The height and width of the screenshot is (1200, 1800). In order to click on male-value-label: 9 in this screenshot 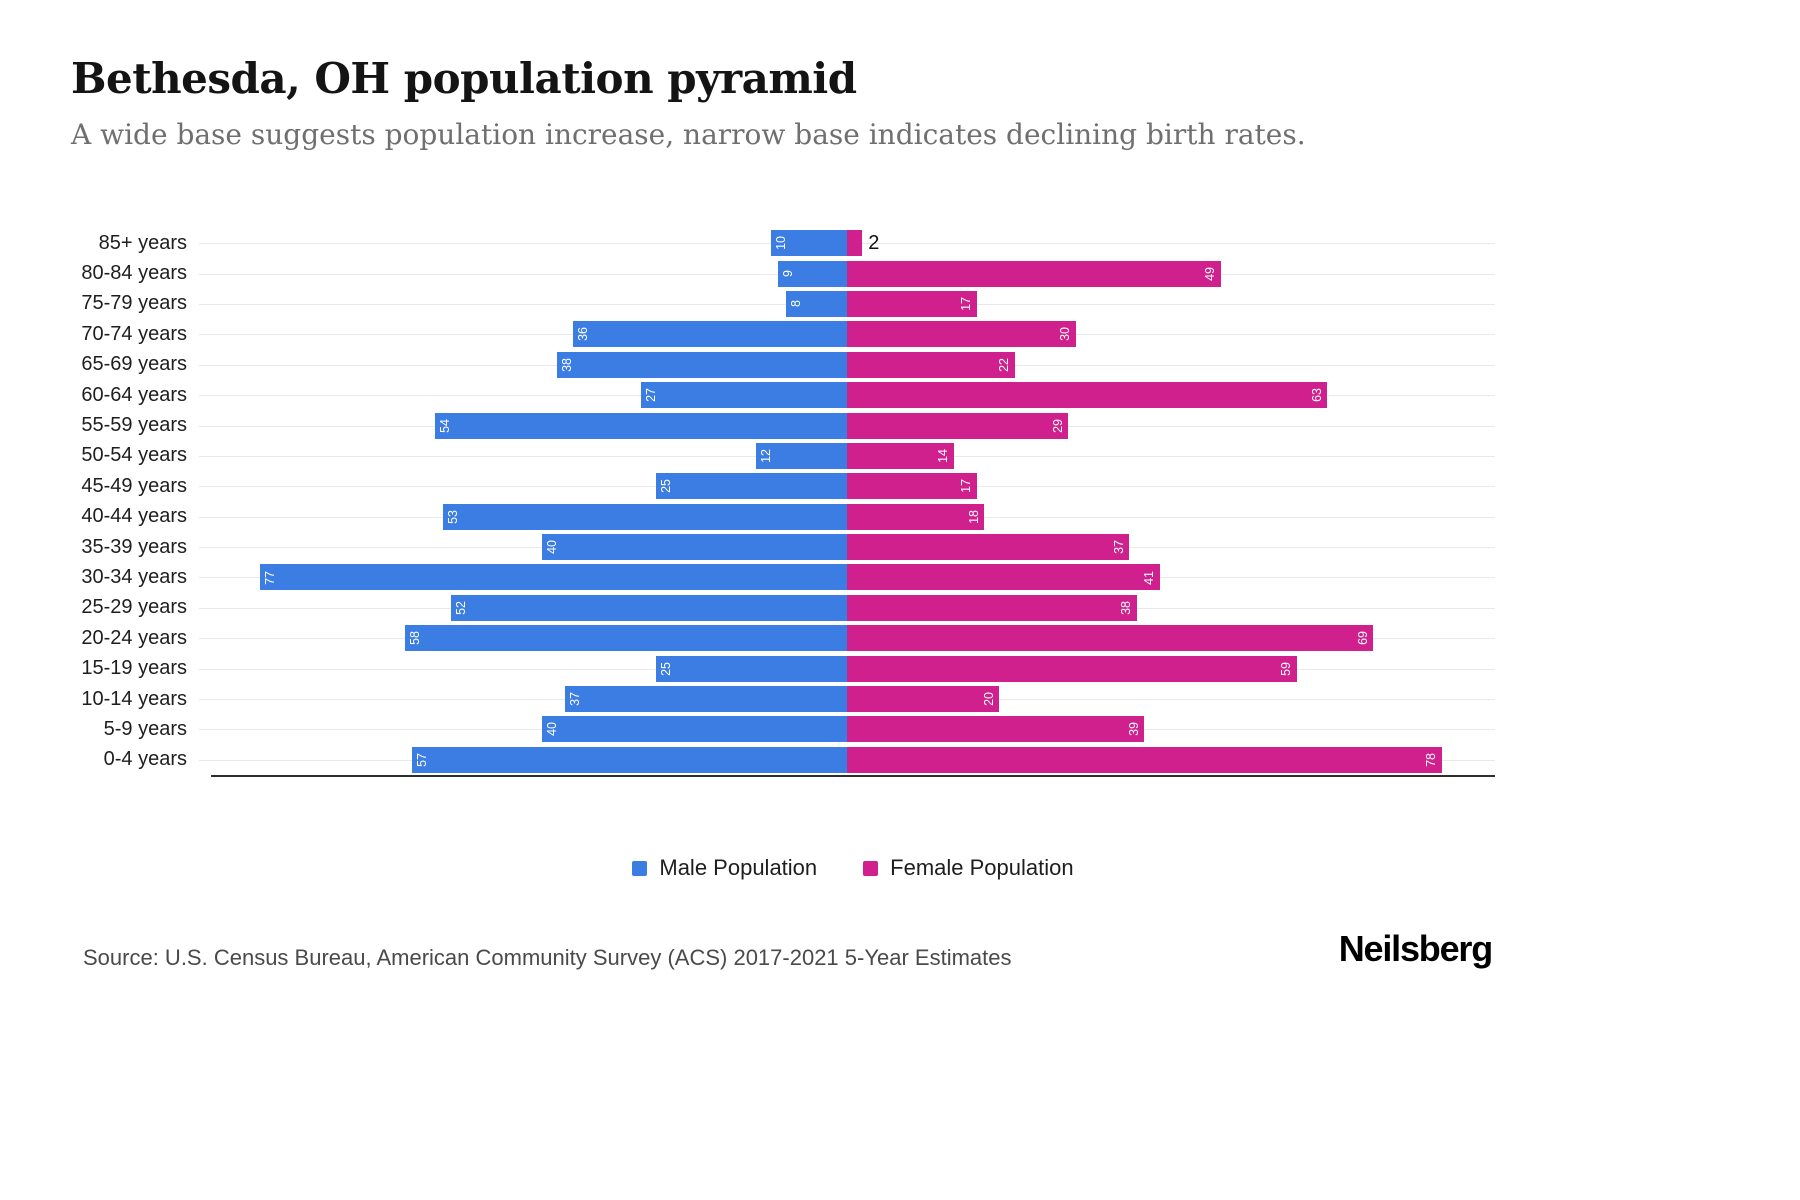, I will do `click(788, 274)`.